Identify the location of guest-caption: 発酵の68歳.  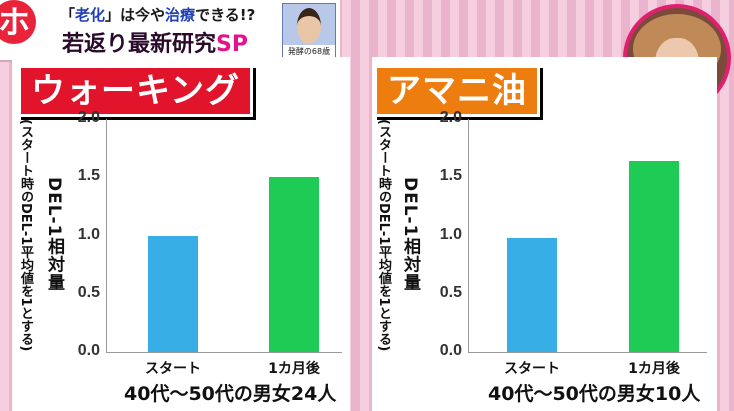
(309, 51).